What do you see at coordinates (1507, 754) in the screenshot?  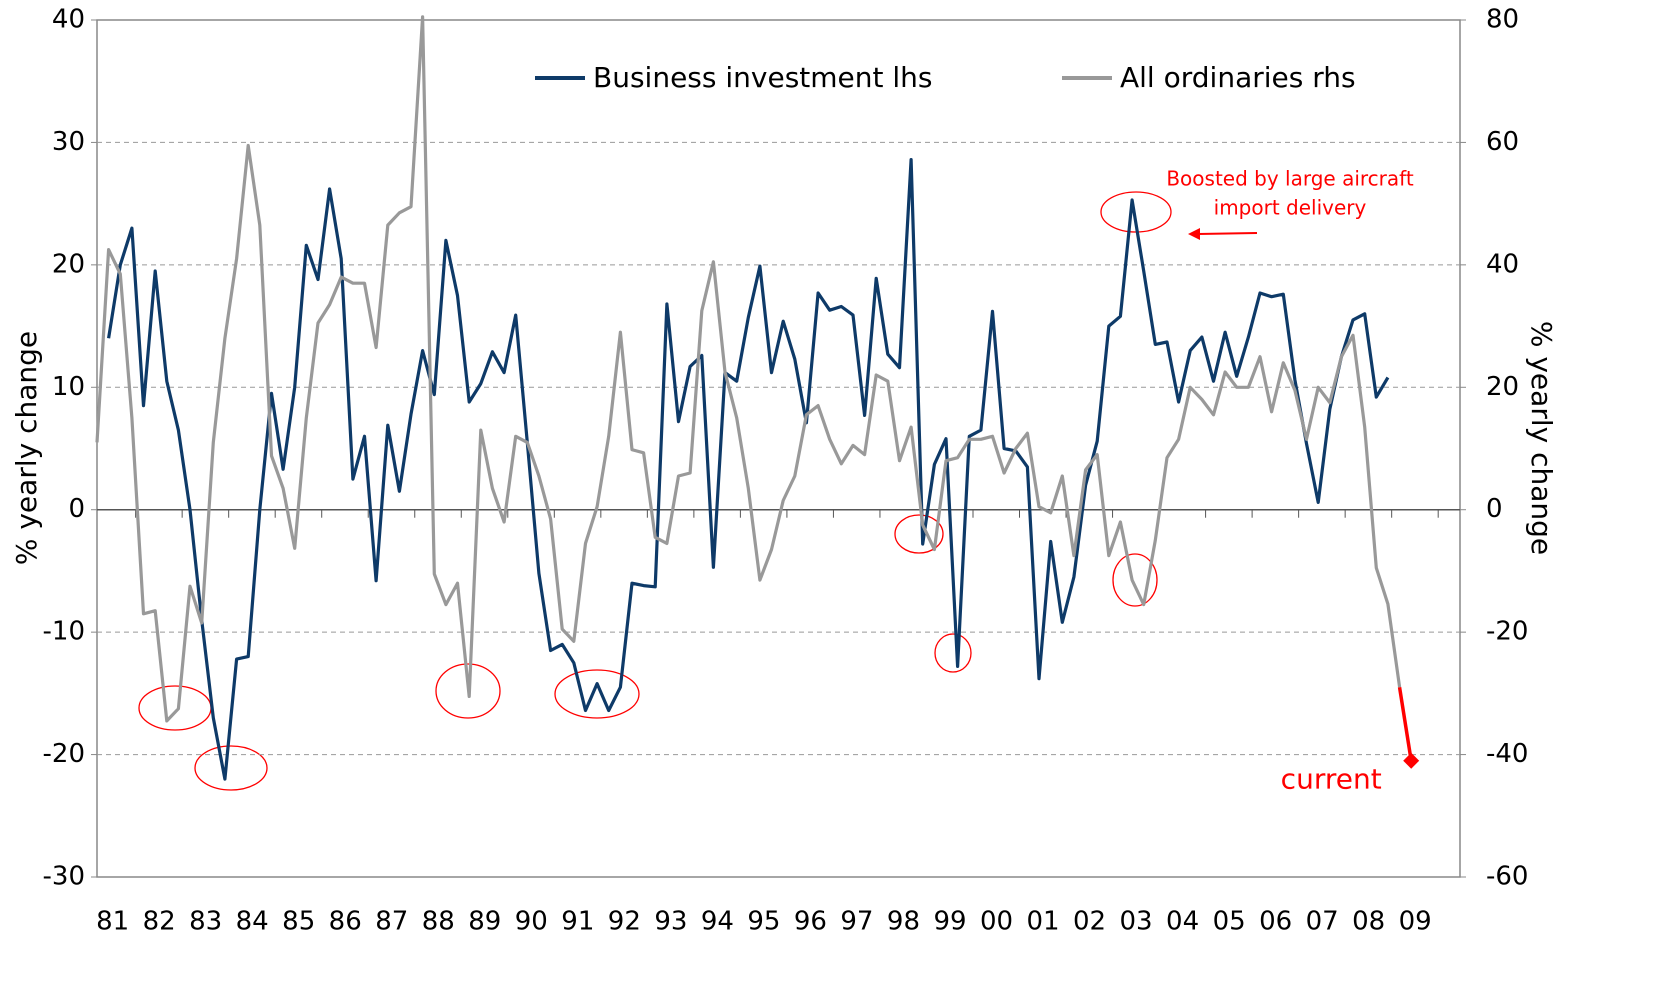 I see `y2-tick-label: -40` at bounding box center [1507, 754].